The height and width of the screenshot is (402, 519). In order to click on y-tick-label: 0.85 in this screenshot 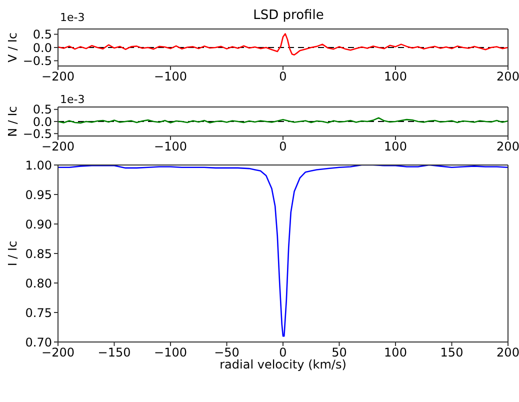, I will do `click(38, 253)`.